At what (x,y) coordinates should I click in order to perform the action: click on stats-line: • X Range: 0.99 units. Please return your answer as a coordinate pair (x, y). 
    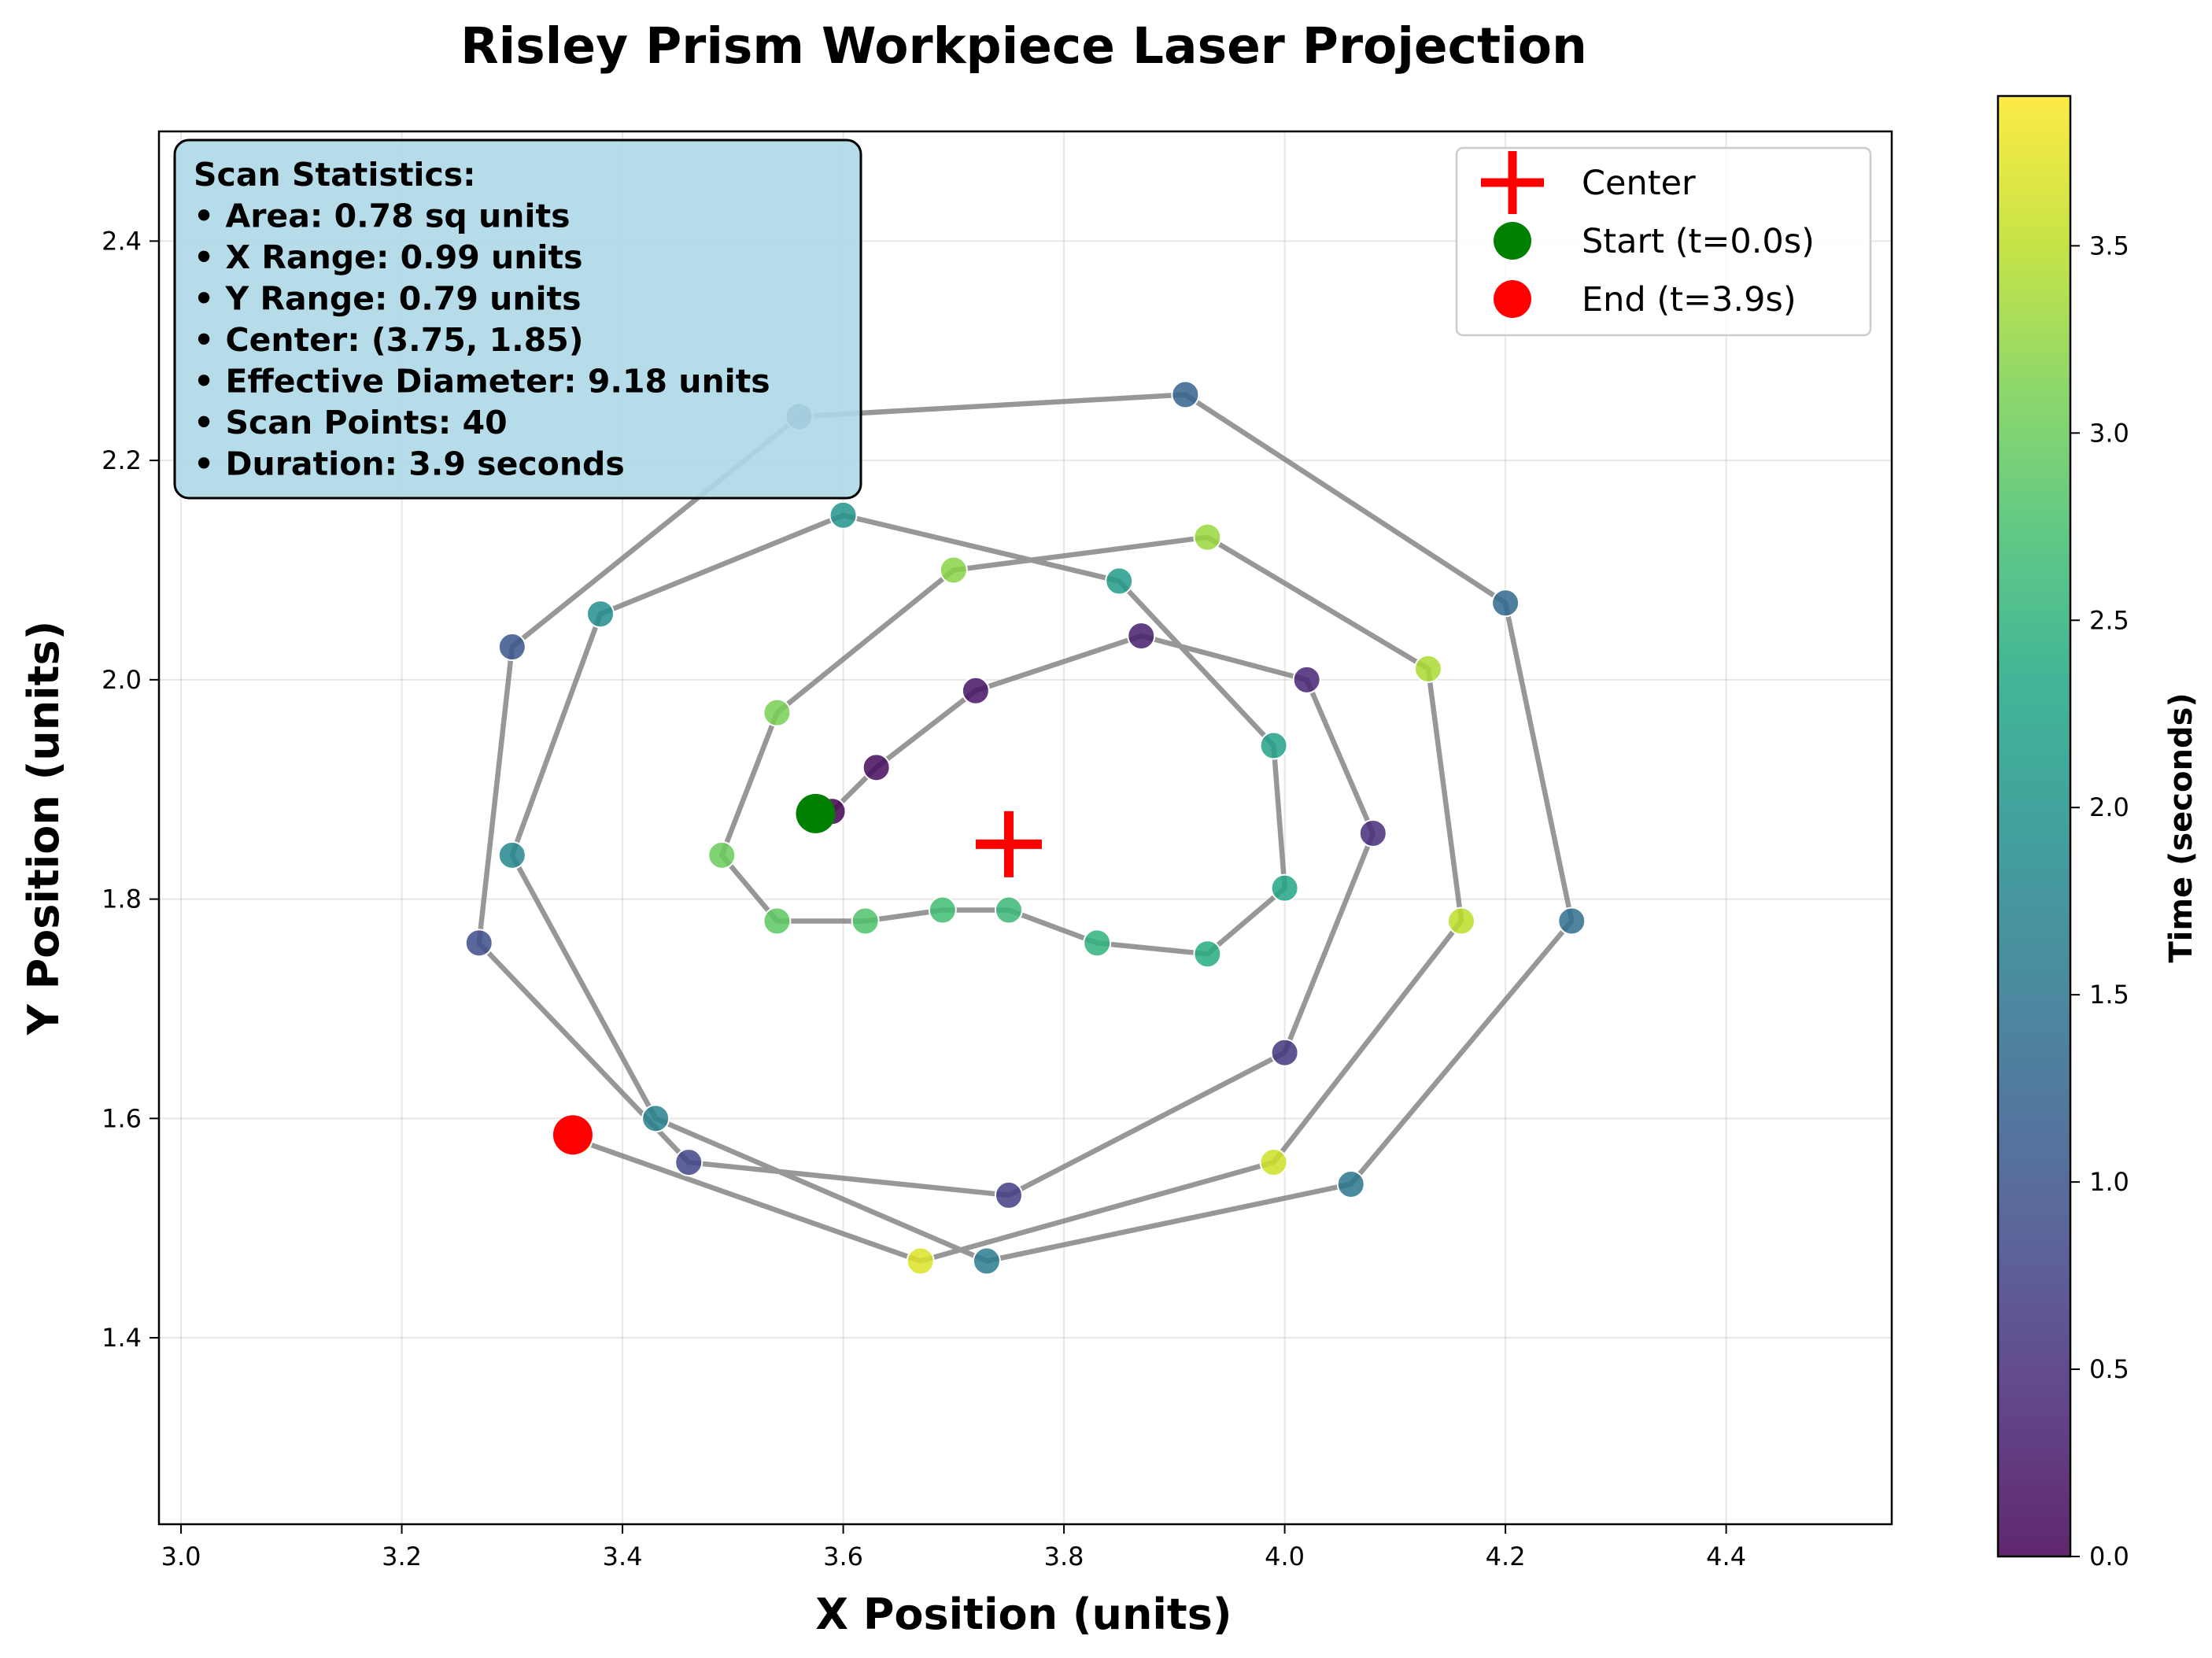
    Looking at the image, I should click on (388, 257).